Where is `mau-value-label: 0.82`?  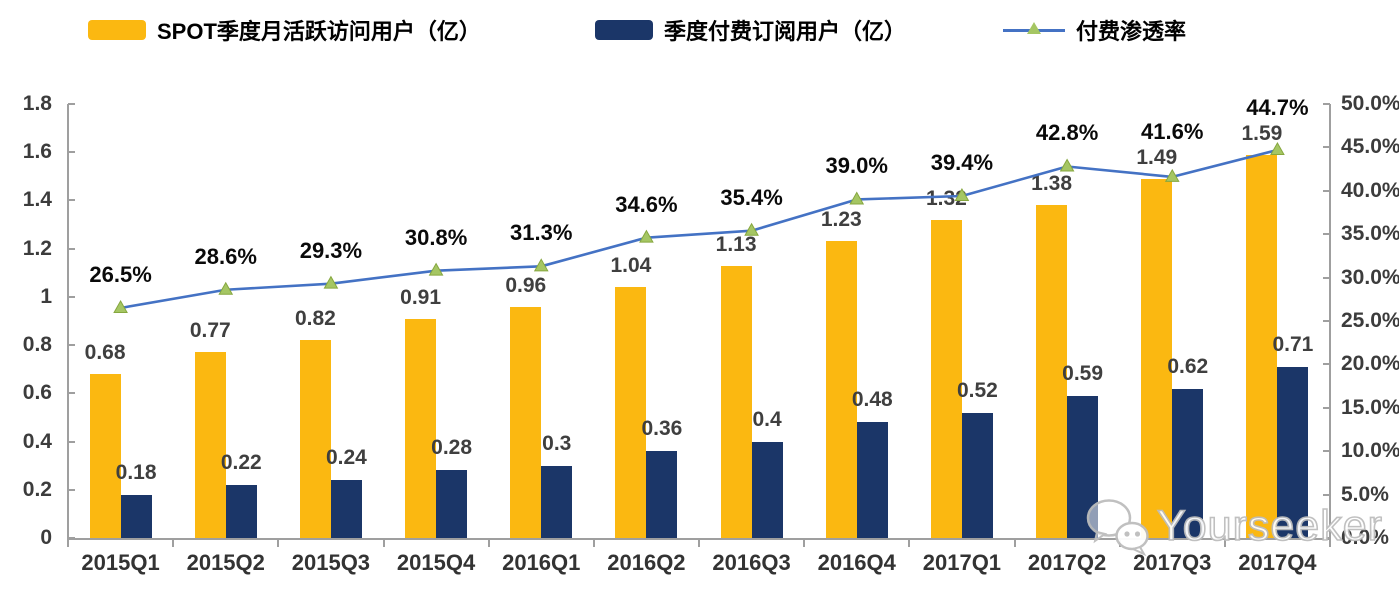 mau-value-label: 0.82 is located at coordinates (315, 319).